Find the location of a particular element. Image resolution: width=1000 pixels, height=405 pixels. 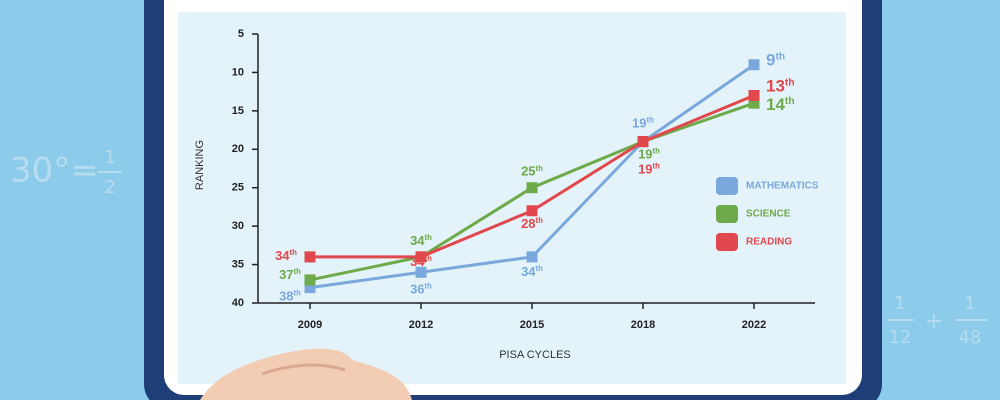

data-label: 13th is located at coordinates (780, 86).